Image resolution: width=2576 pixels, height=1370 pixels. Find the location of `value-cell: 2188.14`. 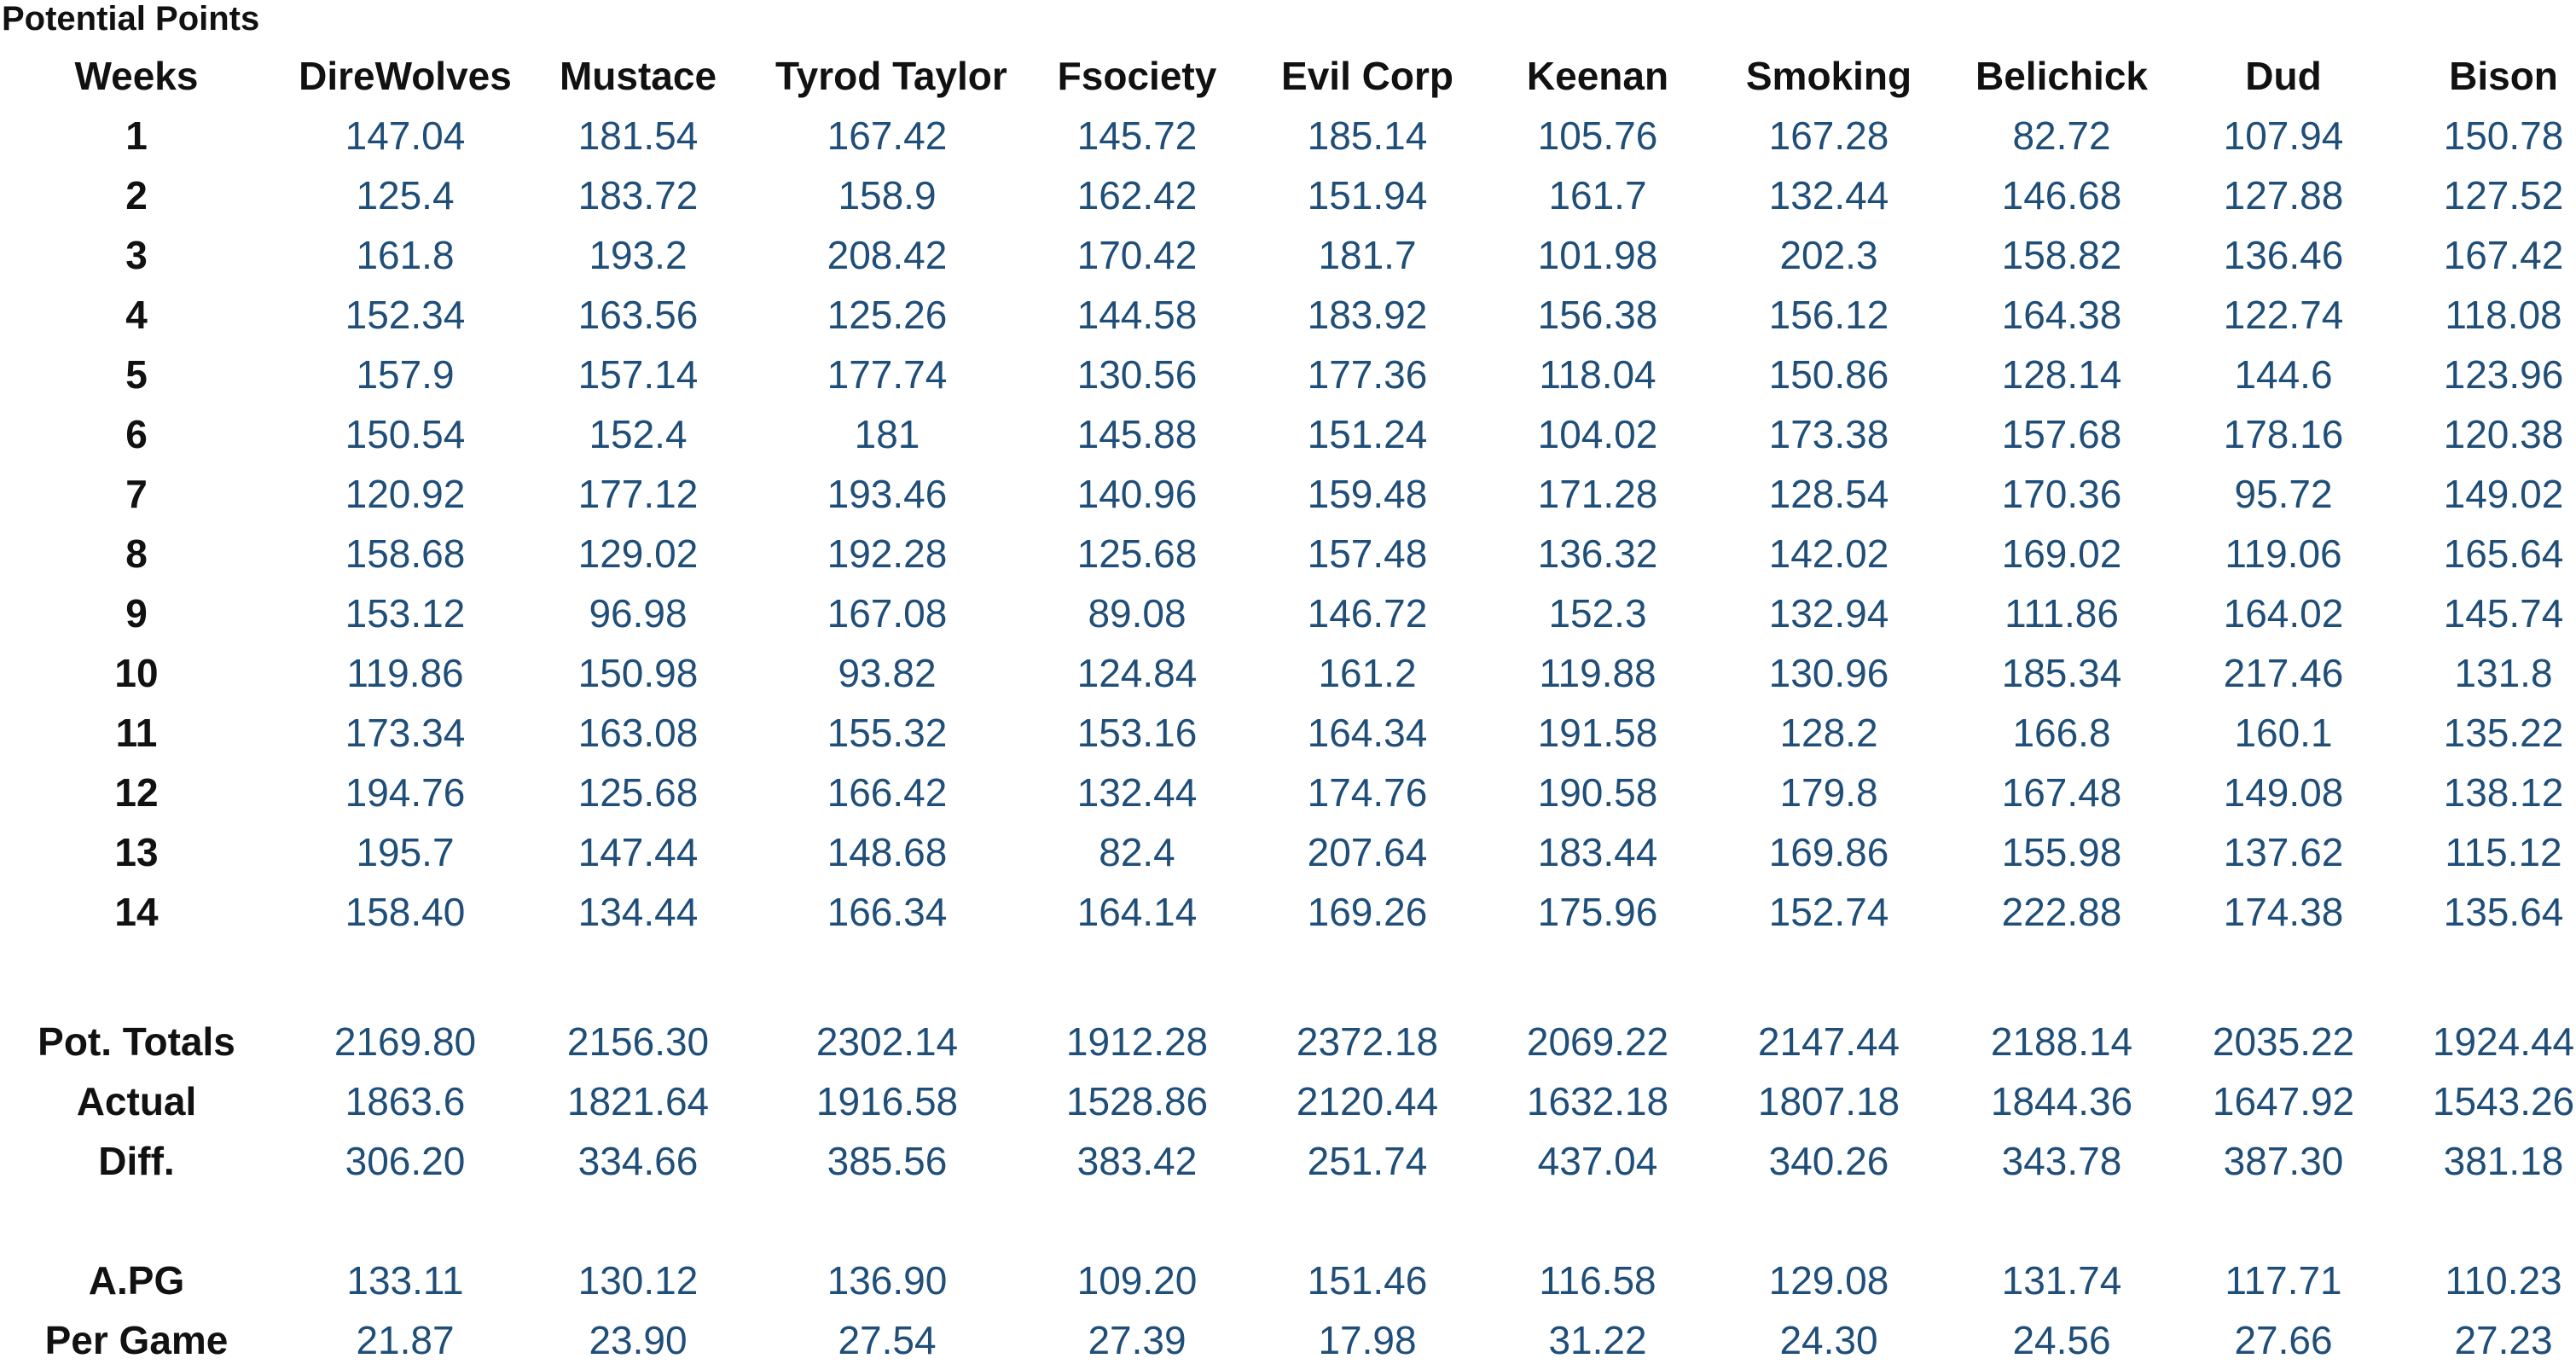

value-cell: 2188.14 is located at coordinates (2061, 1041).